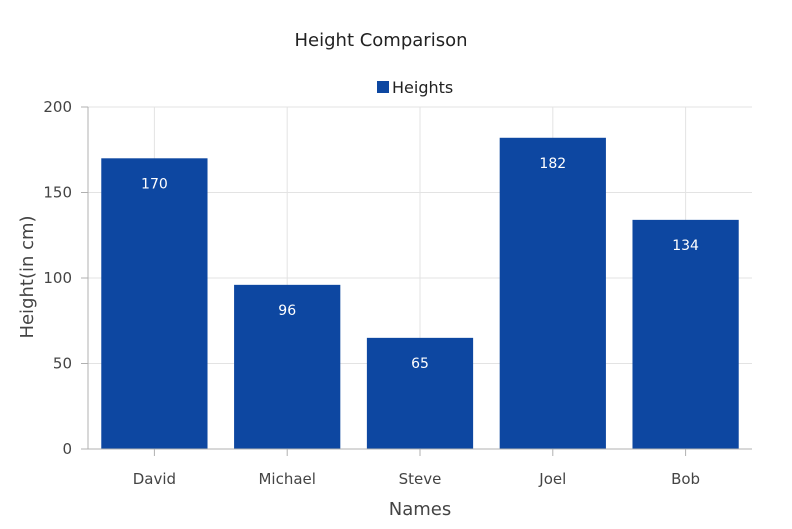 The image size is (792, 529). I want to click on chart-title: Height Comparison, so click(381, 40).